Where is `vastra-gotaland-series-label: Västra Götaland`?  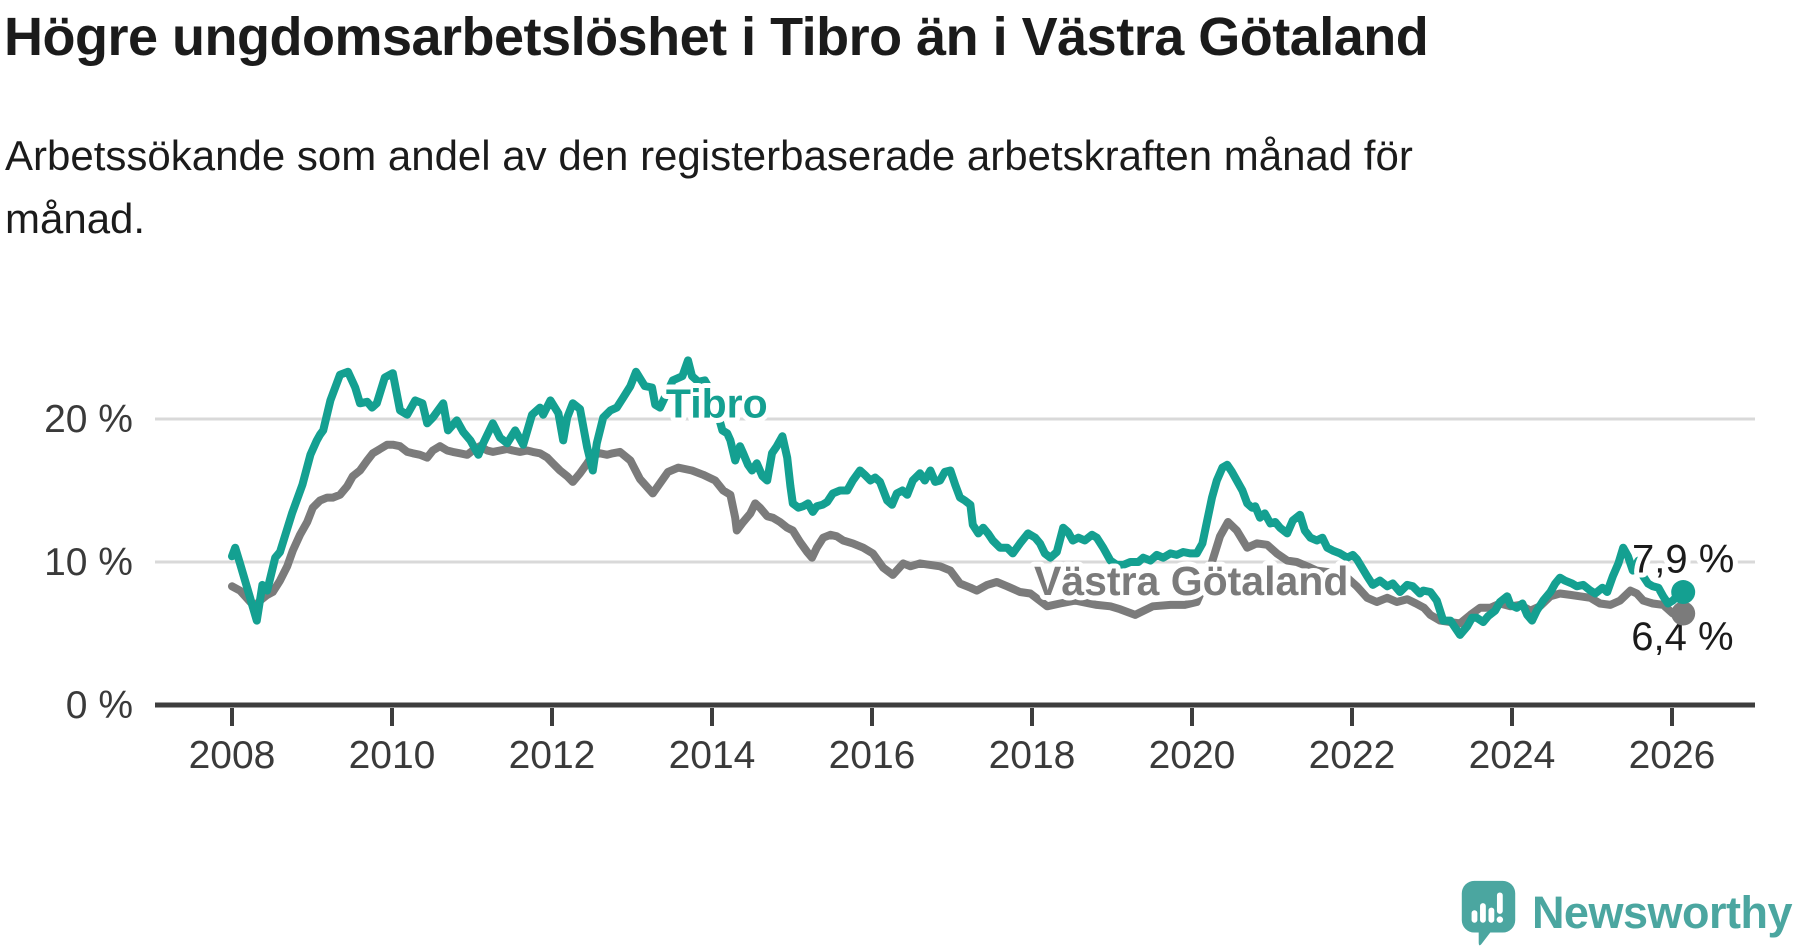
vastra-gotaland-series-label: Västra Götaland is located at coordinates (1191, 581).